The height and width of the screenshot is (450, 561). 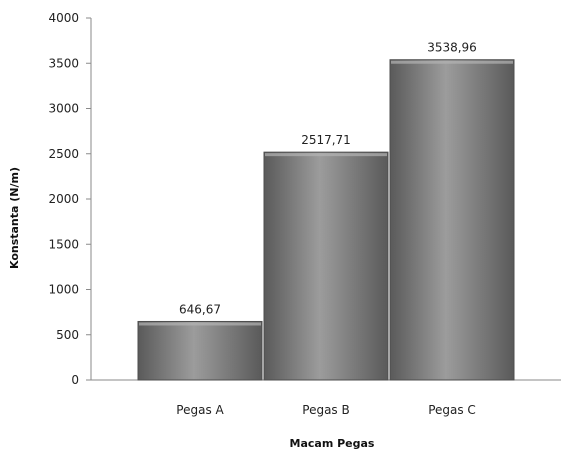 What do you see at coordinates (63, 109) in the screenshot?
I see `y-tick-label: 3000` at bounding box center [63, 109].